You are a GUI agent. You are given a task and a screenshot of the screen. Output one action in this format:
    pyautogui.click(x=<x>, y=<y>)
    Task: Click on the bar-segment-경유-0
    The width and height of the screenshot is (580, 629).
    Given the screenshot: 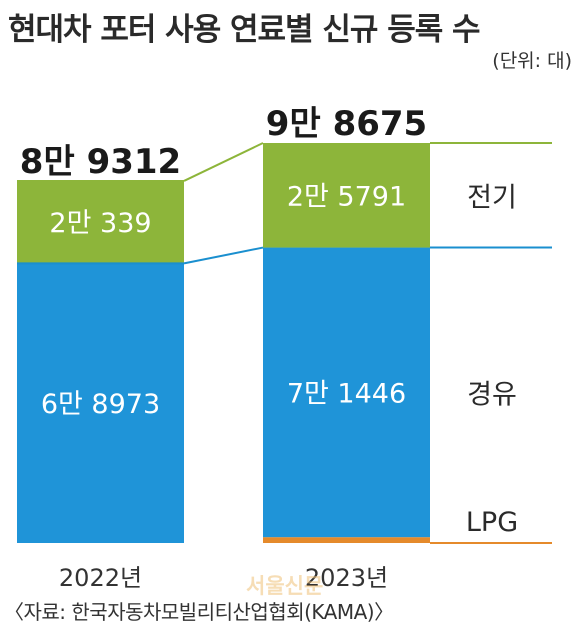 What is the action you would take?
    pyautogui.click(x=100, y=403)
    